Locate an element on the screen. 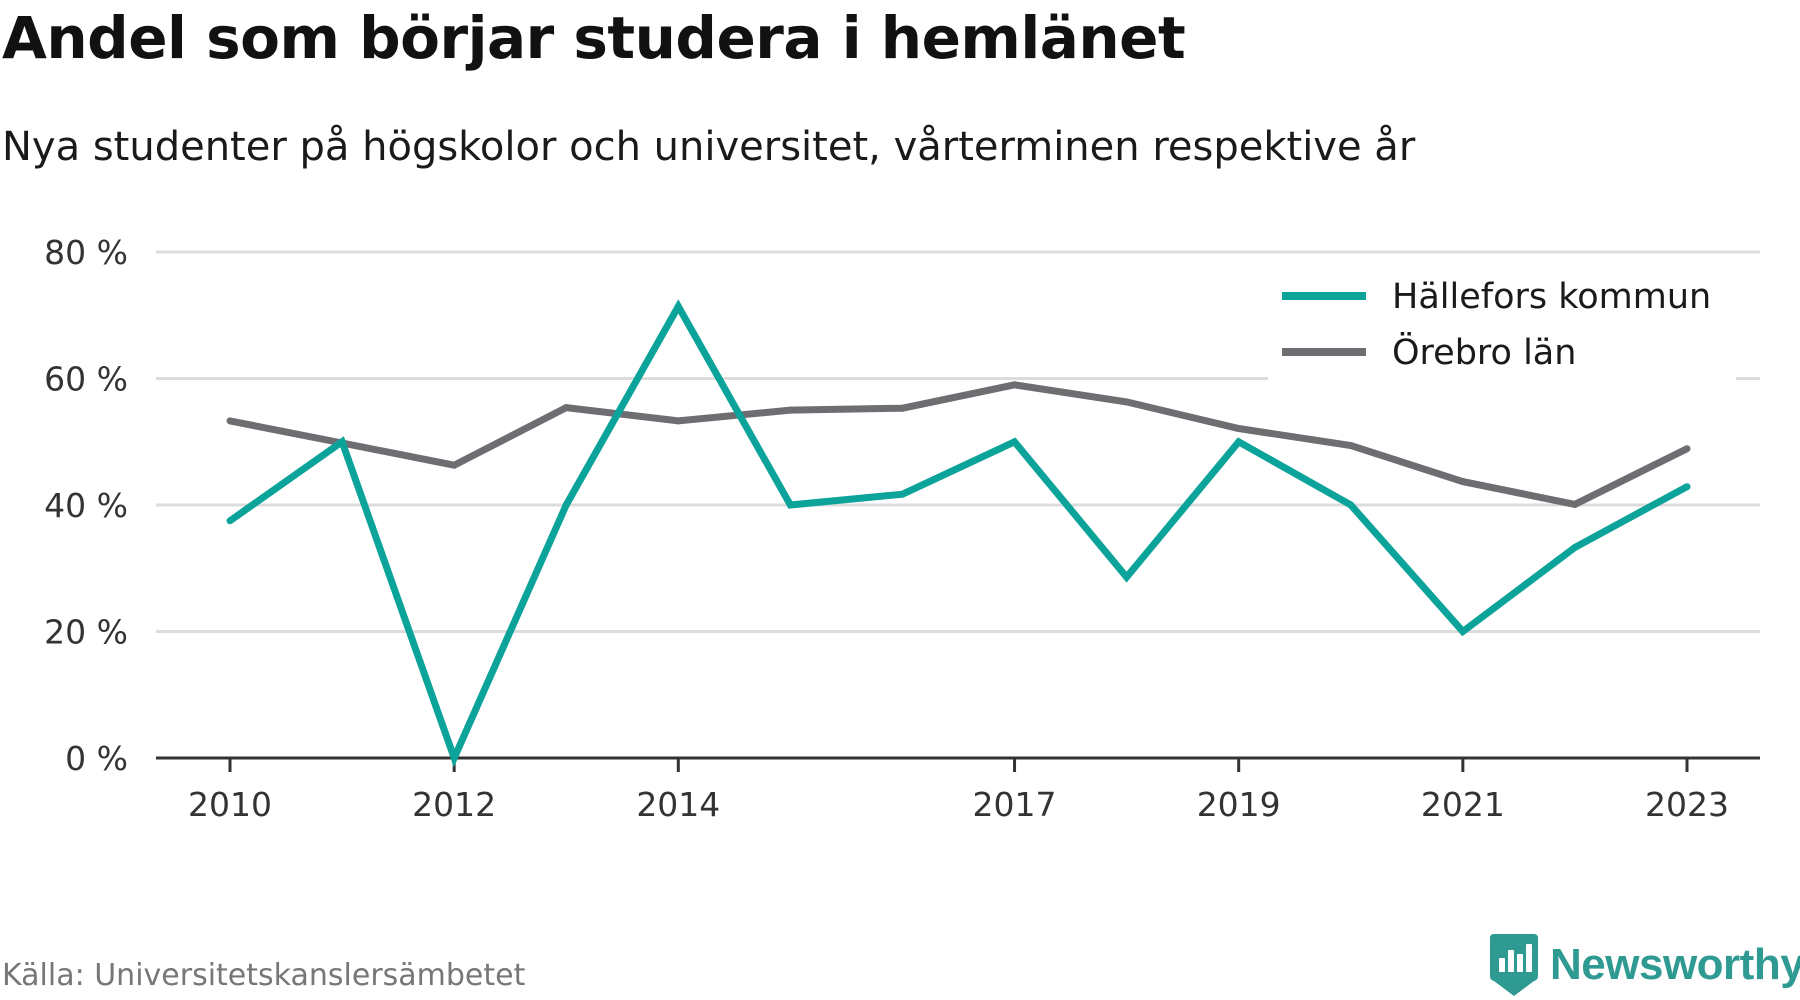  x-tick-label: 2023 is located at coordinates (1687, 804).